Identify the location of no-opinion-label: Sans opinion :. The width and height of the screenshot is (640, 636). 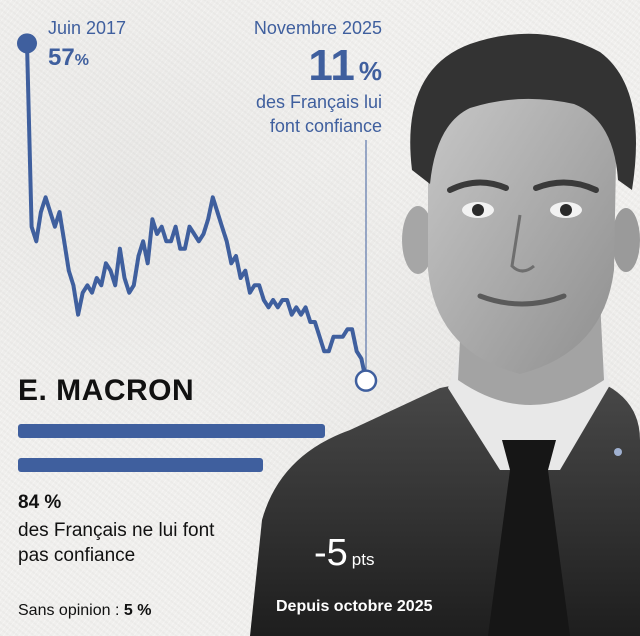
(69, 610).